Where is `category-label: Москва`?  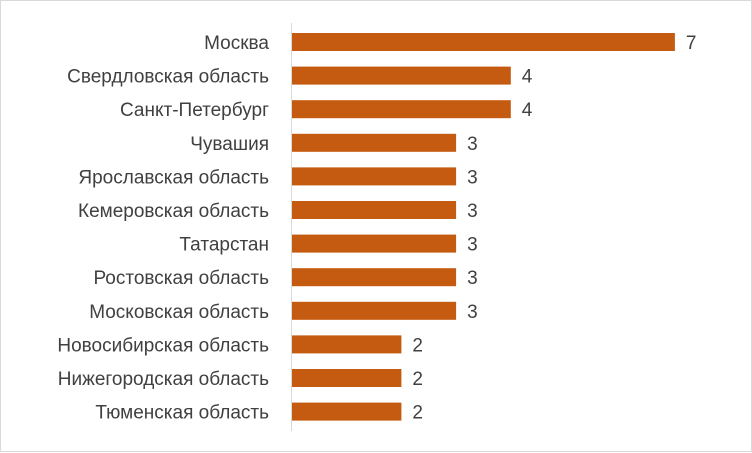
category-label: Москва is located at coordinates (236, 43).